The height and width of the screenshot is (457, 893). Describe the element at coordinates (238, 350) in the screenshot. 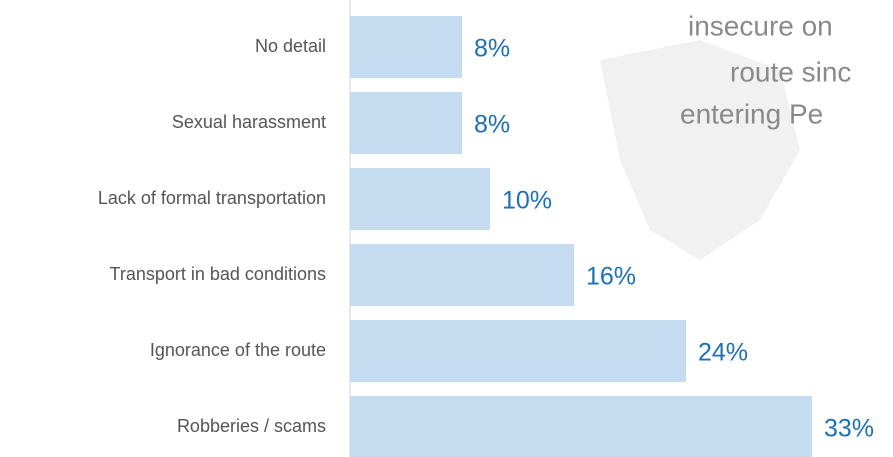

I see `category-label: Ignorance of the route` at that location.